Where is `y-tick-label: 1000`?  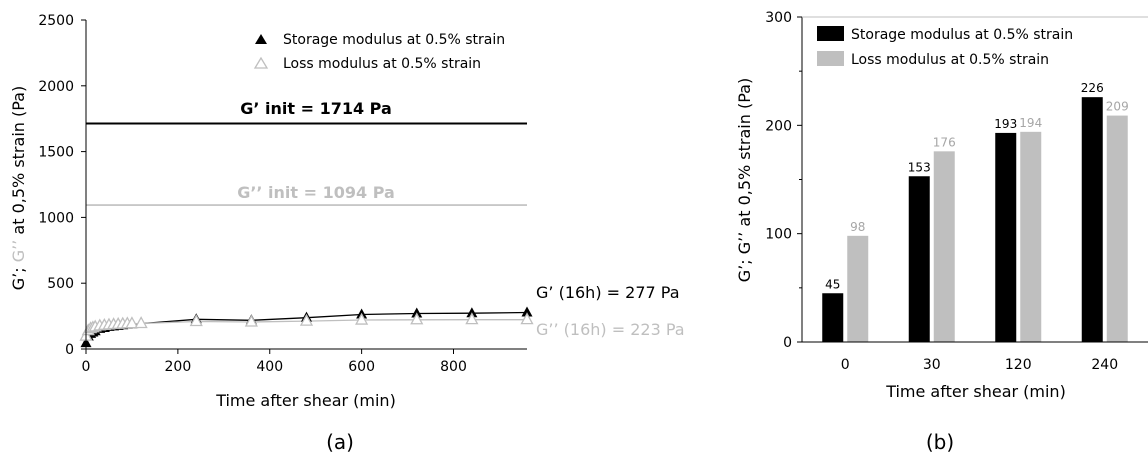
y-tick-label: 1000 is located at coordinates (56, 218).